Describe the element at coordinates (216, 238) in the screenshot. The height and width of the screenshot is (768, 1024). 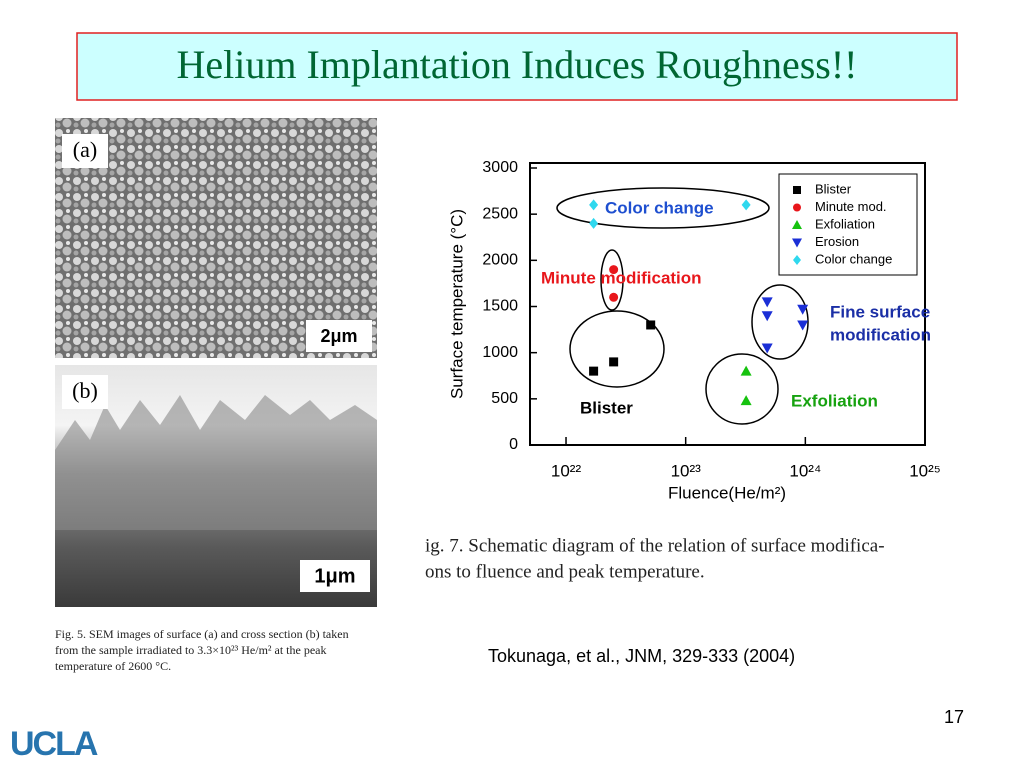
I see `sem-image-a` at that location.